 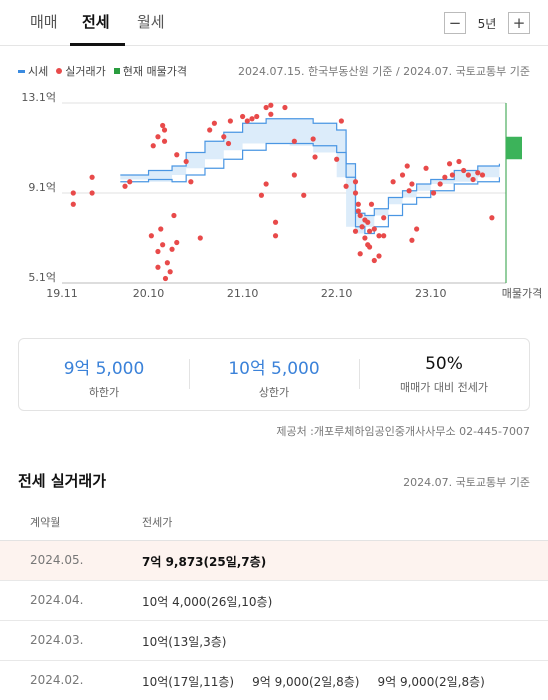 I want to click on tab-sale: 매매, so click(x=44, y=22).